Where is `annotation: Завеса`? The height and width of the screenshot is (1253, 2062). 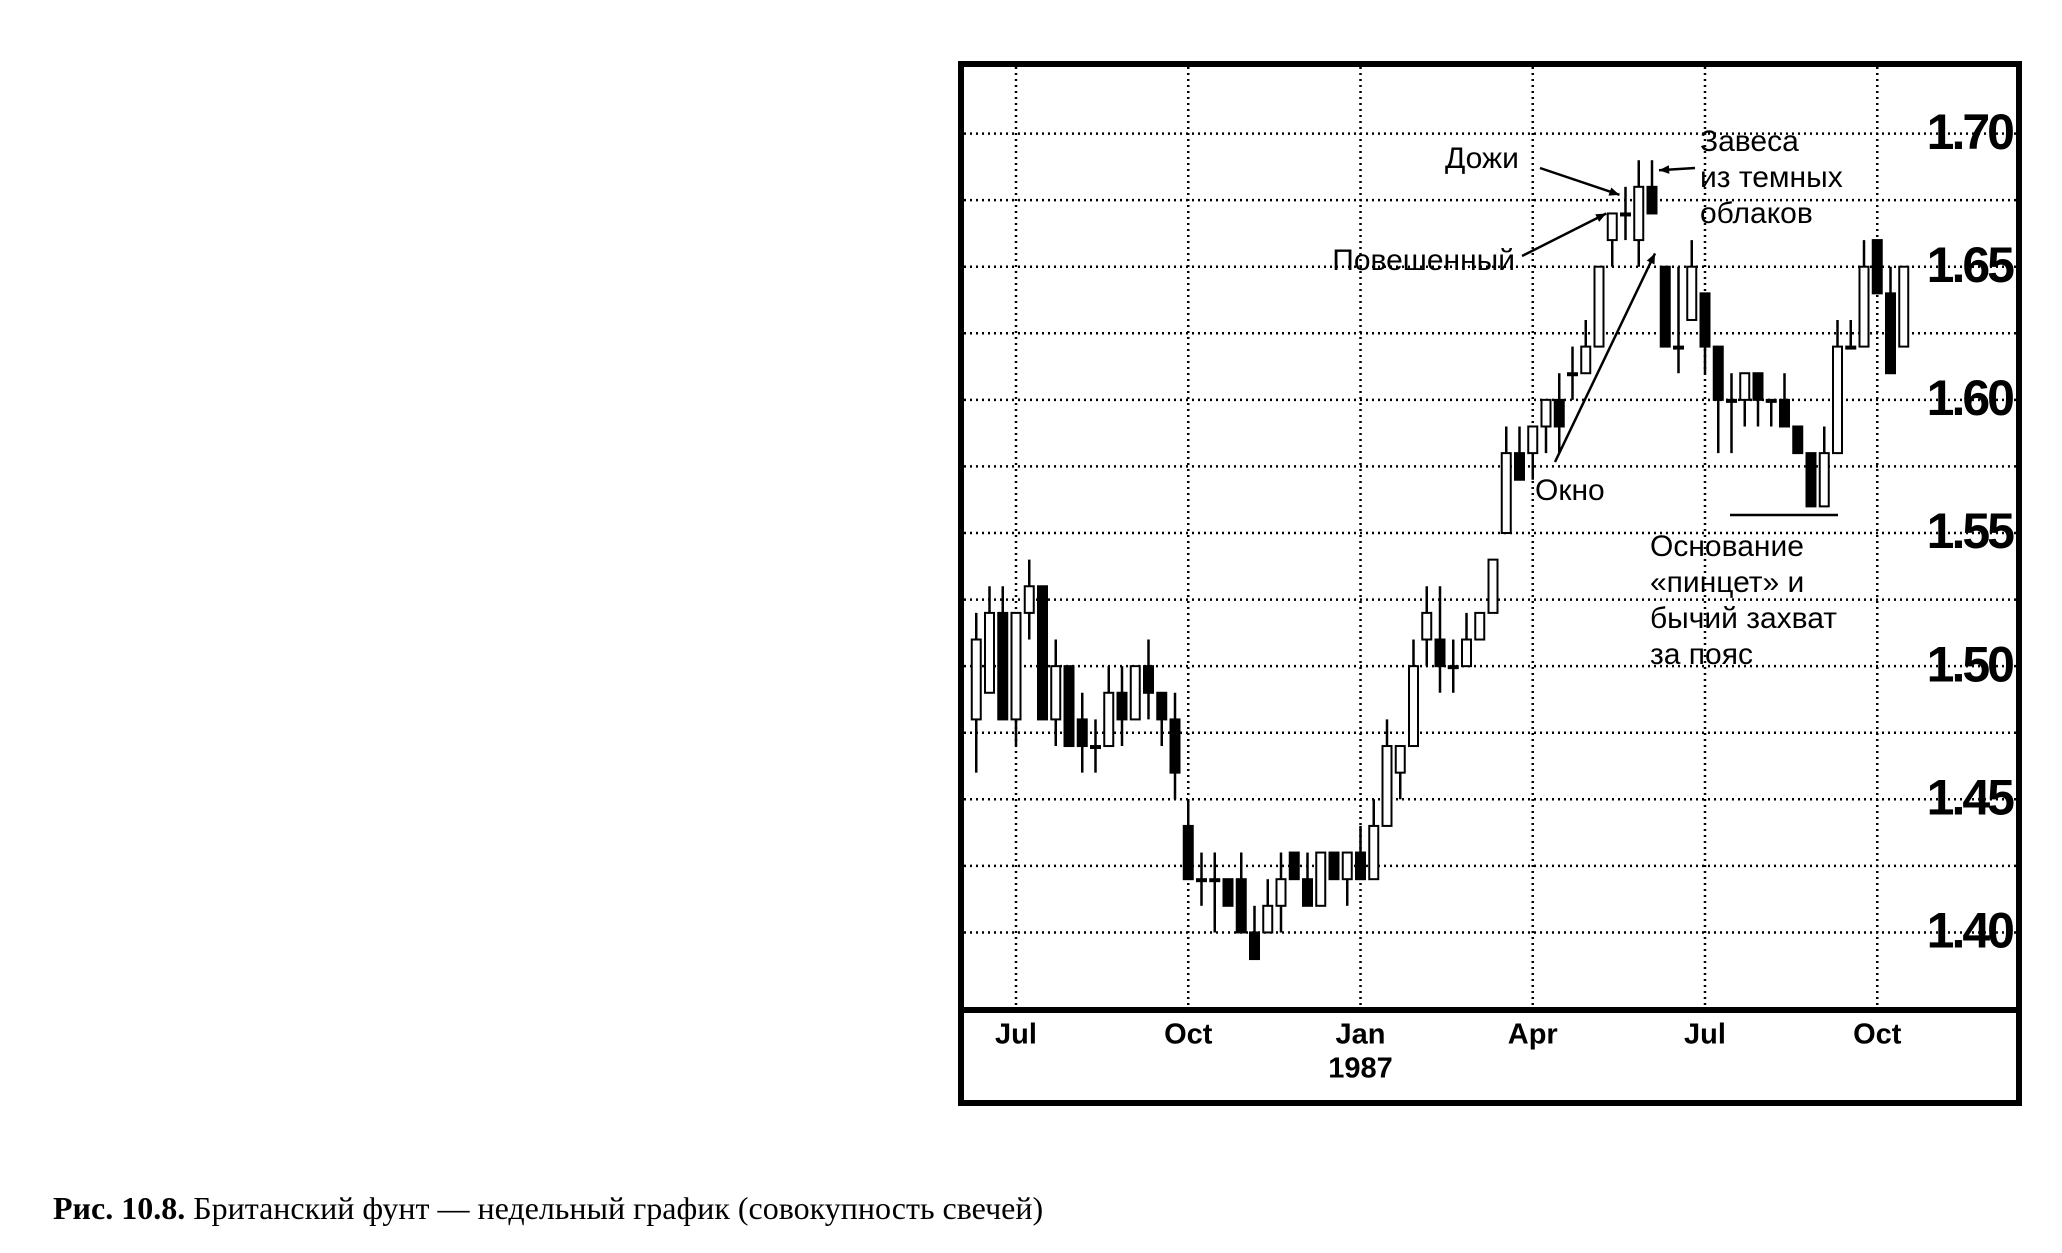
annotation: Завеса is located at coordinates (1749, 141).